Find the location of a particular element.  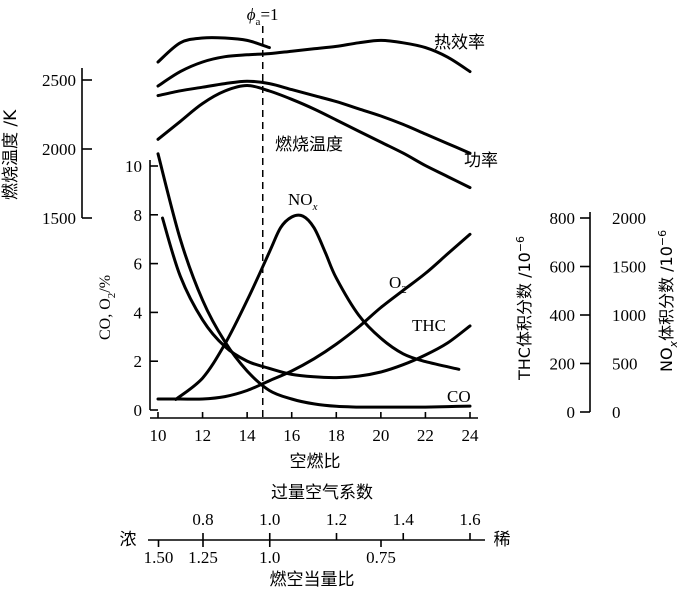

excess-air-label: 过量空气系数 is located at coordinates (322, 493).